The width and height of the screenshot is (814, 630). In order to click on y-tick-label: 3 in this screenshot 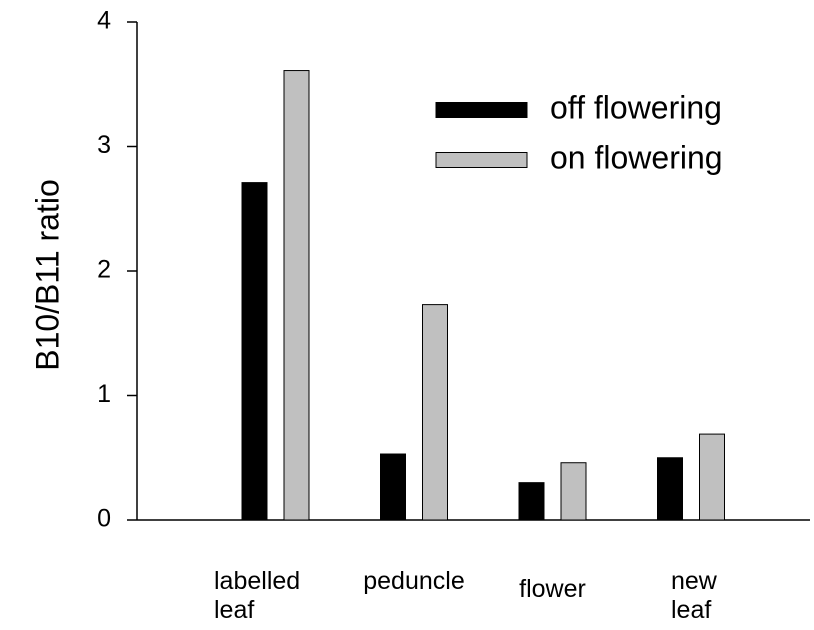, I will do `click(104, 145)`.